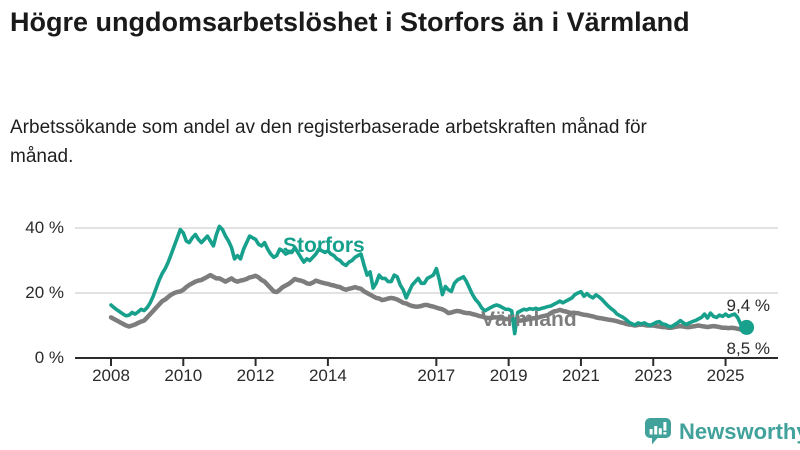 The width and height of the screenshot is (800, 450). I want to click on x-axis-ticks, so click(418, 362).